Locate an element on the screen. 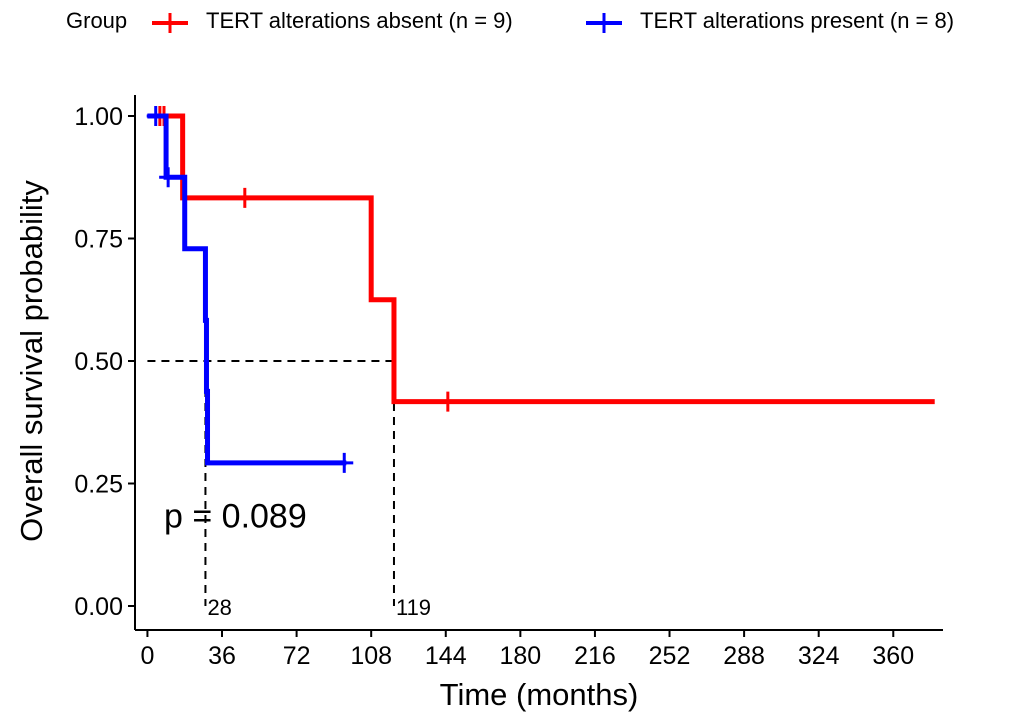 The image size is (1029, 723). y-tick-label: 0.00 is located at coordinates (98, 607).